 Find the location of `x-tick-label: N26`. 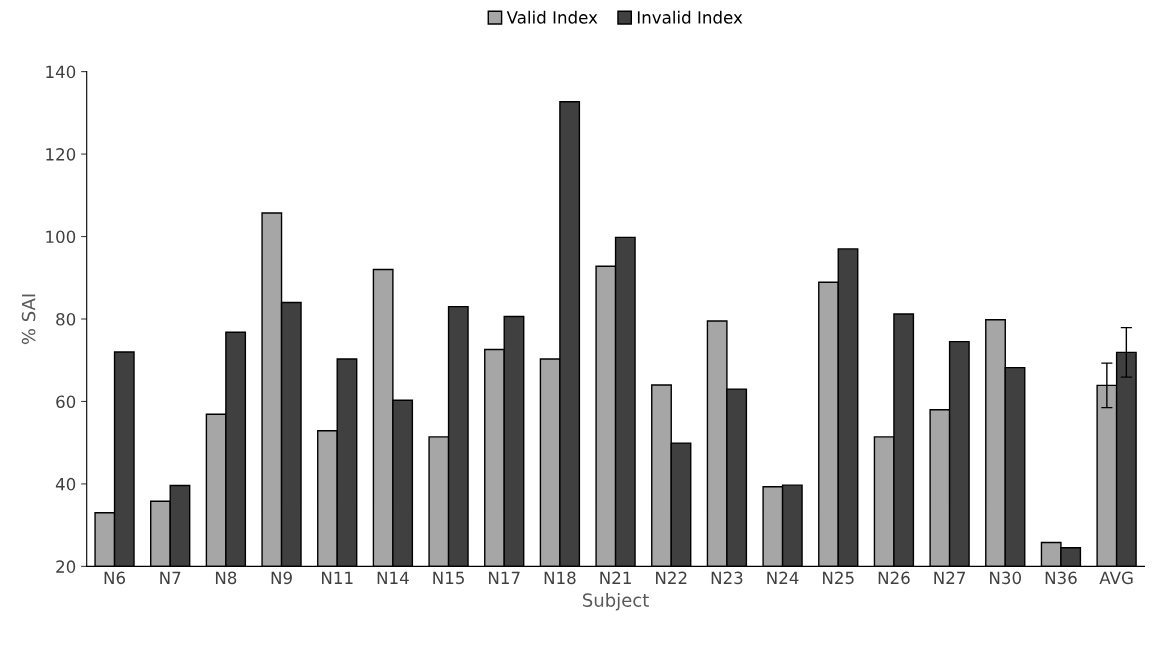

x-tick-label: N26 is located at coordinates (894, 578).